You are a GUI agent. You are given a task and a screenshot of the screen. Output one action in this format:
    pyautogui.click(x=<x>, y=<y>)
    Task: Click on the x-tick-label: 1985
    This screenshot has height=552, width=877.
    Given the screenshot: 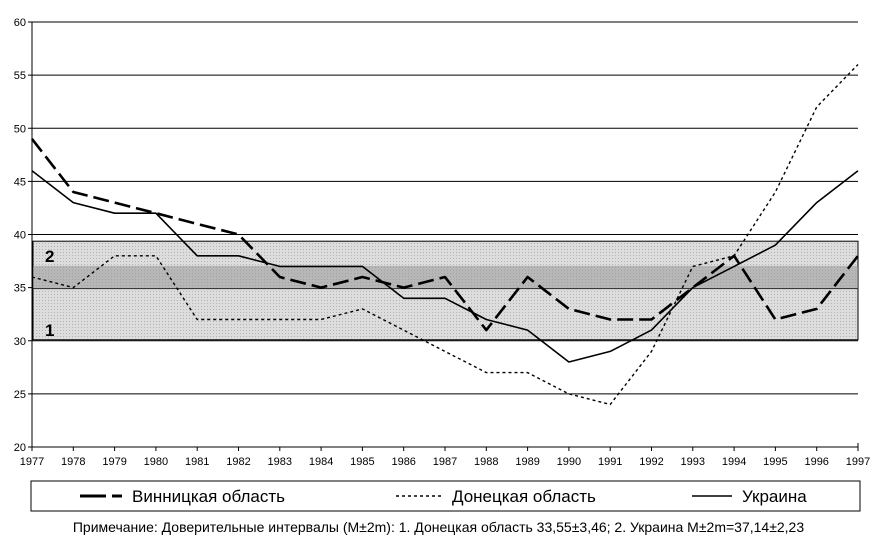 What is the action you would take?
    pyautogui.click(x=362, y=462)
    